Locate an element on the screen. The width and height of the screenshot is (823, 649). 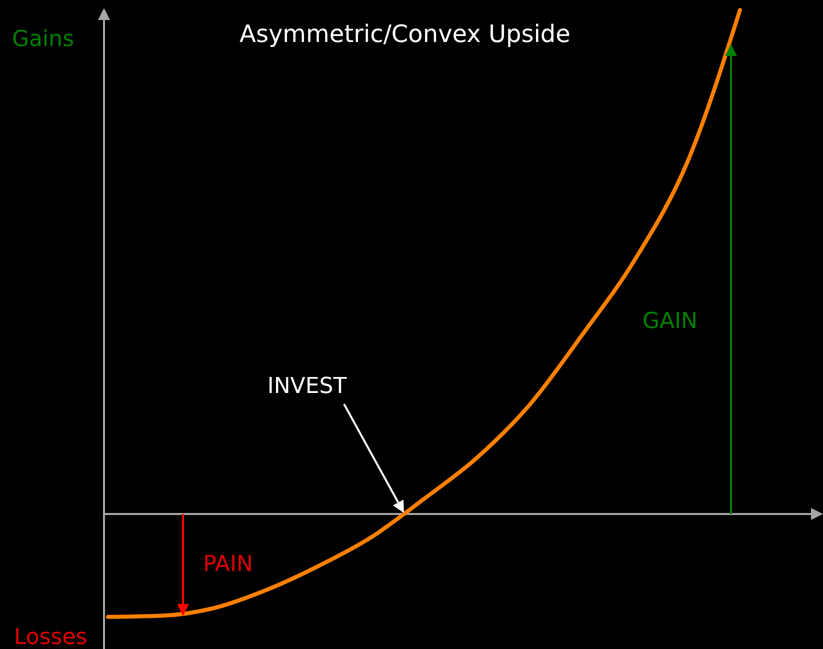
text: Gains is located at coordinates (43, 39).